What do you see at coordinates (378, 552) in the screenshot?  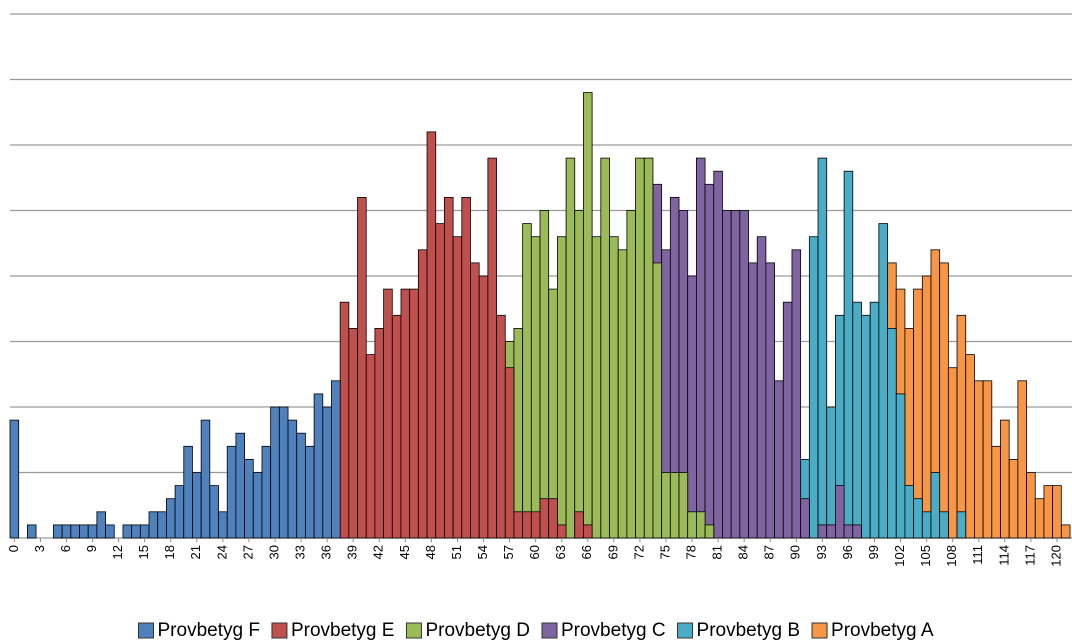 I see `x-tick-label: 42` at bounding box center [378, 552].